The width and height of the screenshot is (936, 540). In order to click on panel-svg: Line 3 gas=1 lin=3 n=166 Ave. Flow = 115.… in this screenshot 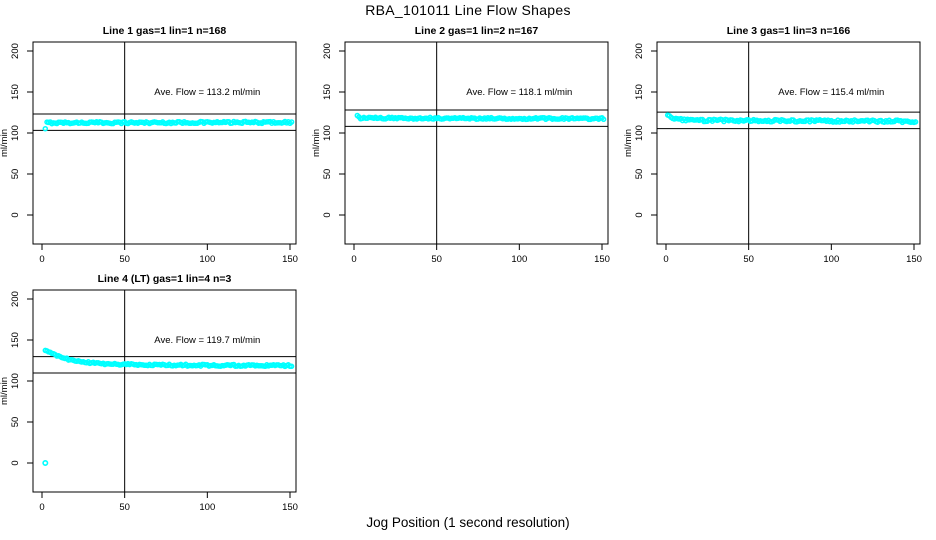, I will do `click(773, 145)`.